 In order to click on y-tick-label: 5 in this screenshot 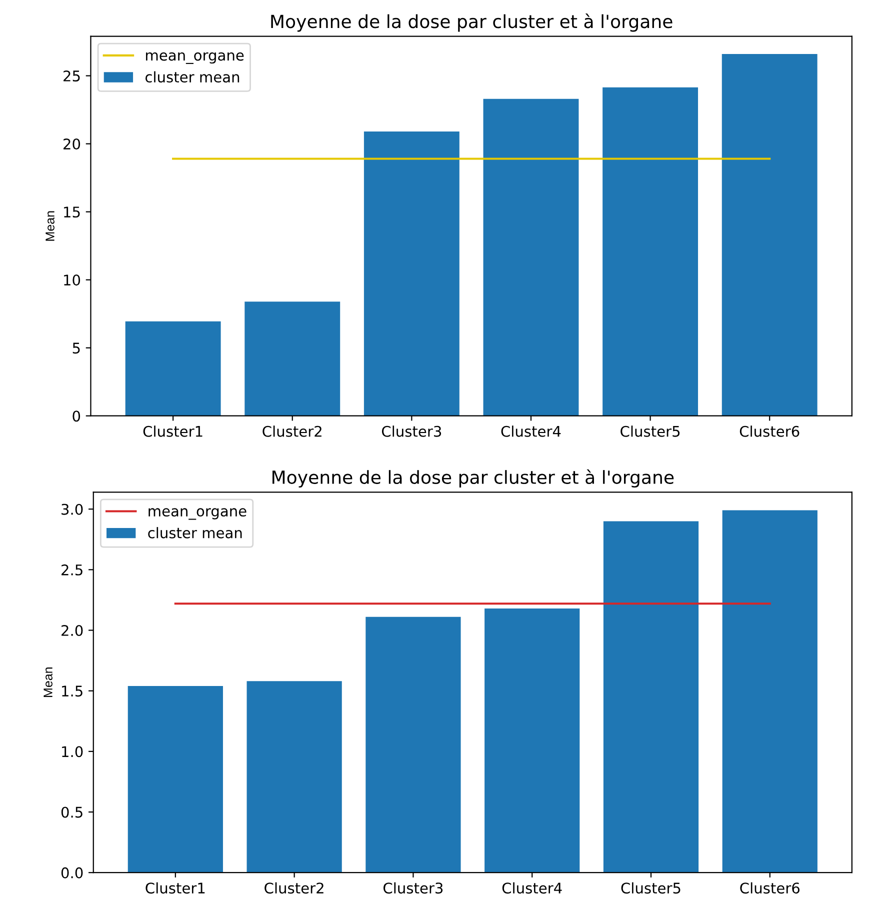, I will do `click(76, 348)`.